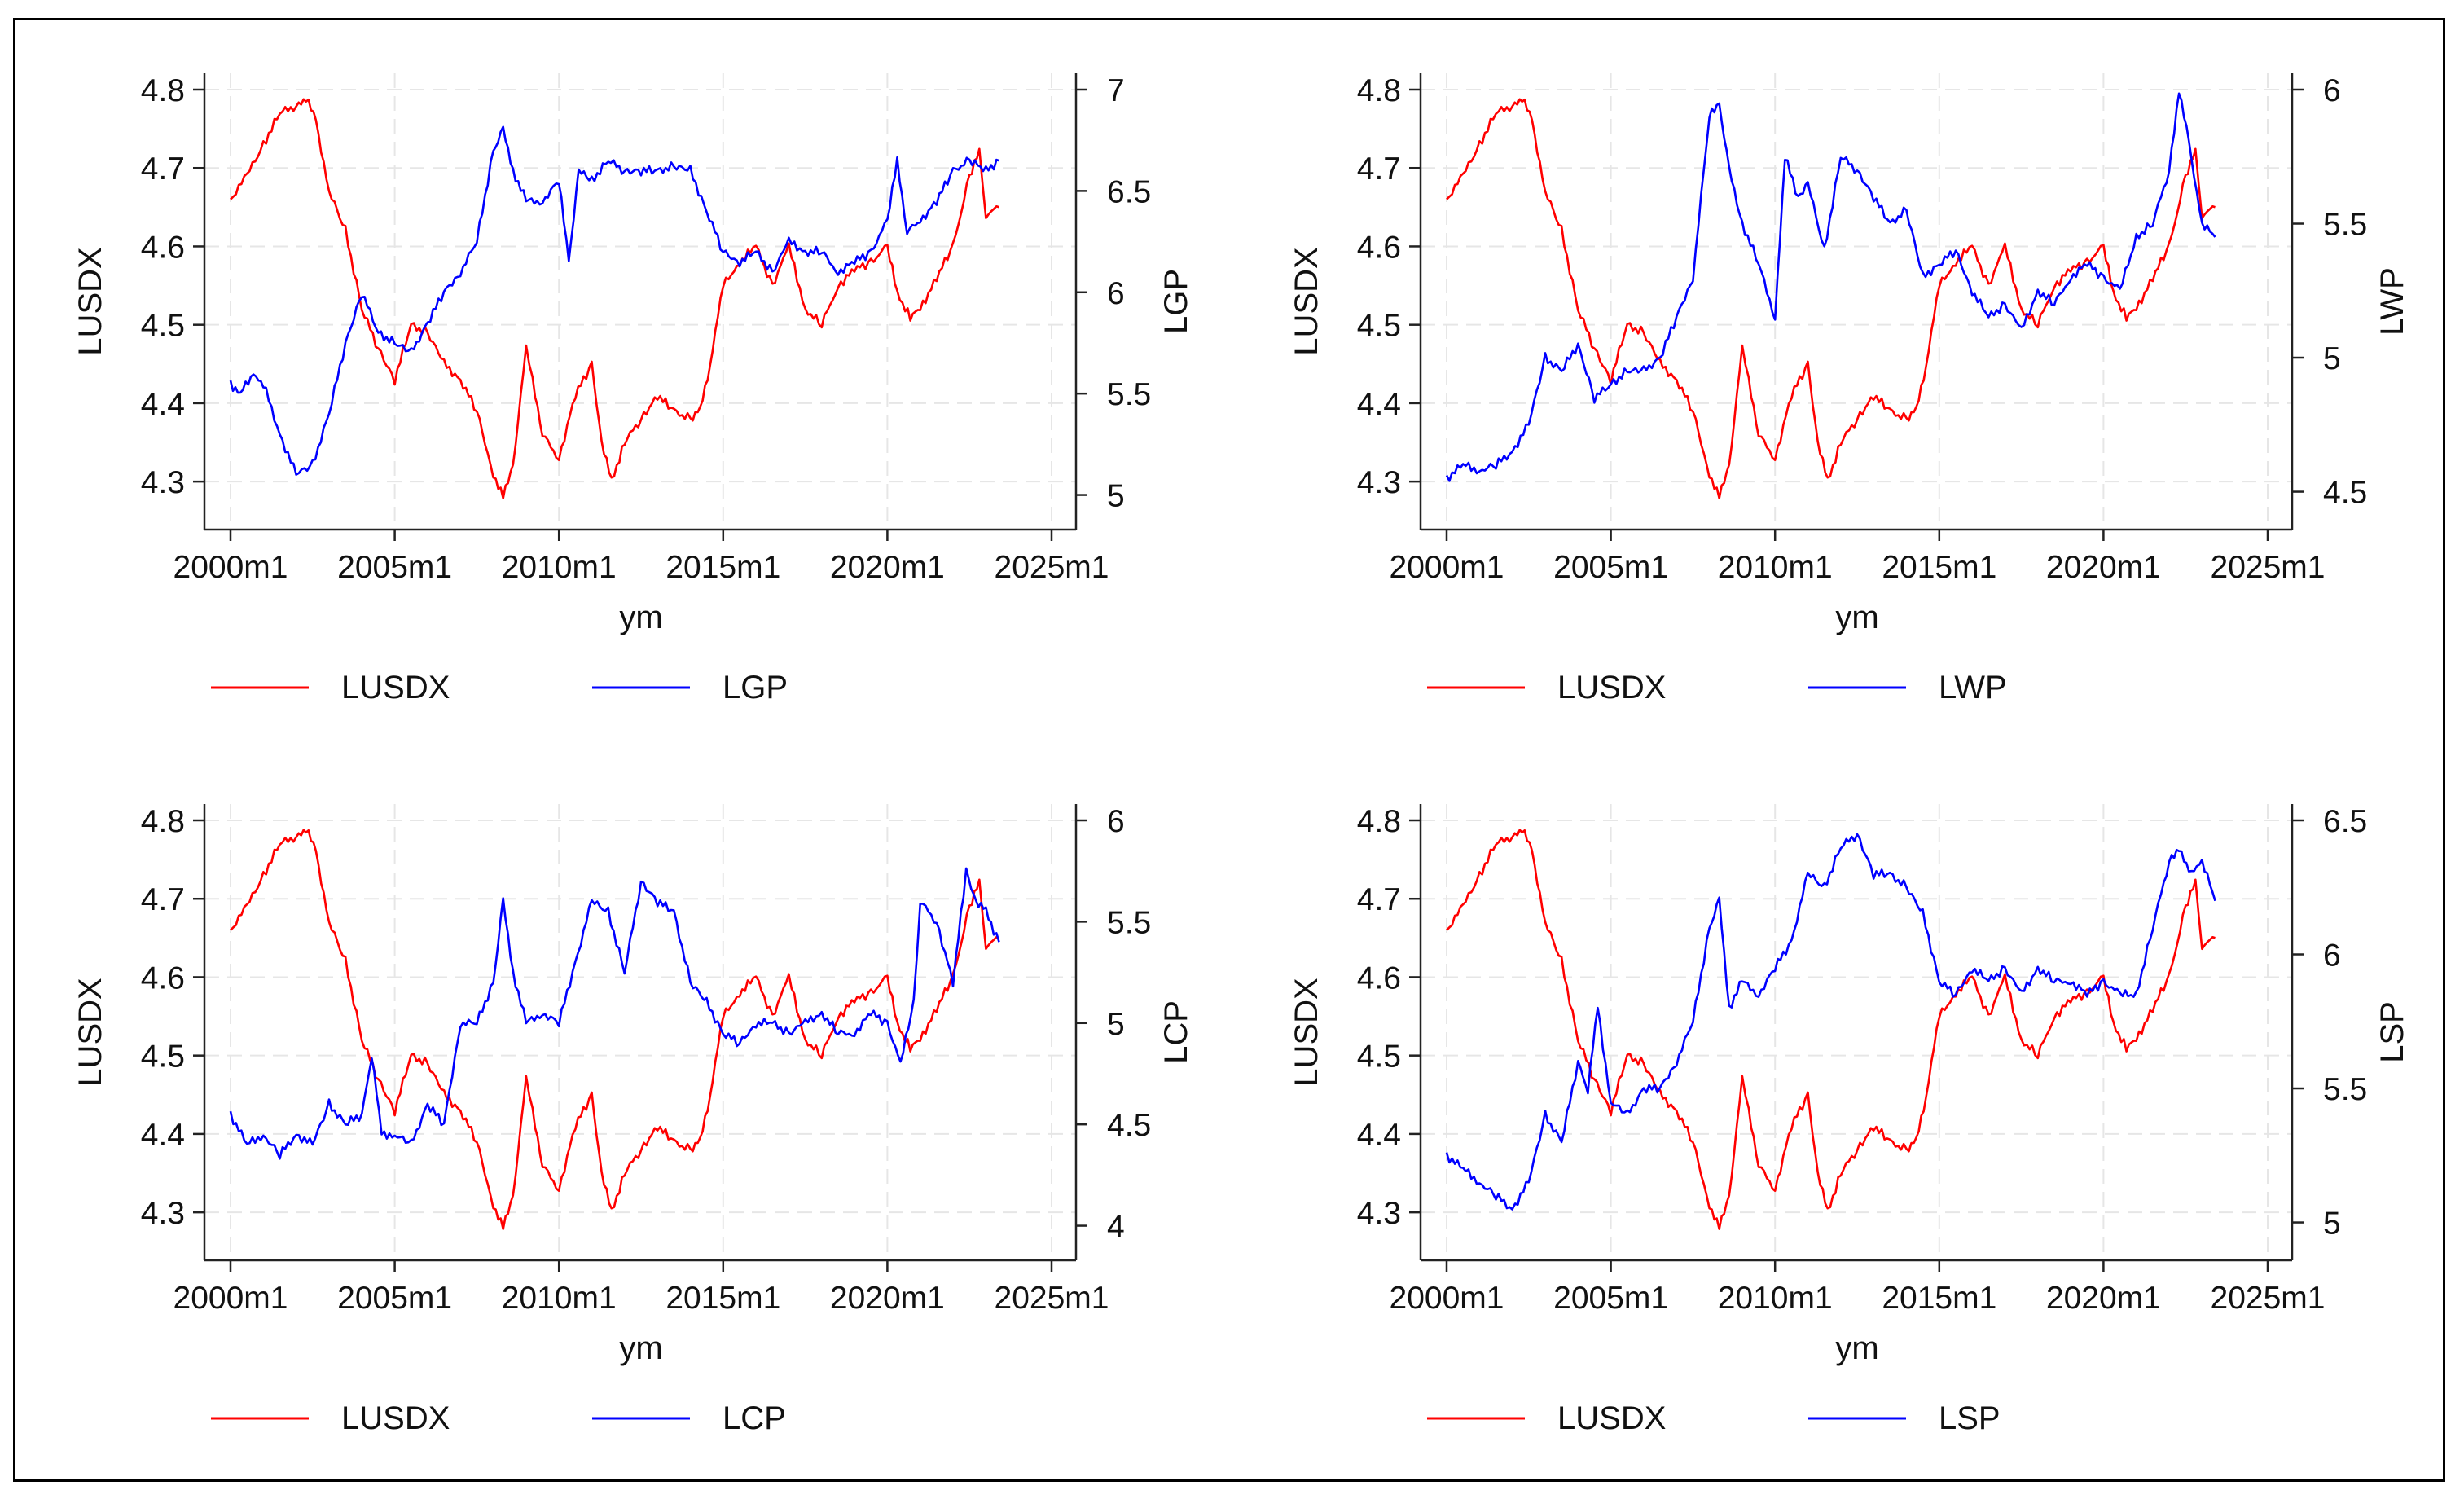  I want to click on y-axis-right-title: LWP, so click(2392, 301).